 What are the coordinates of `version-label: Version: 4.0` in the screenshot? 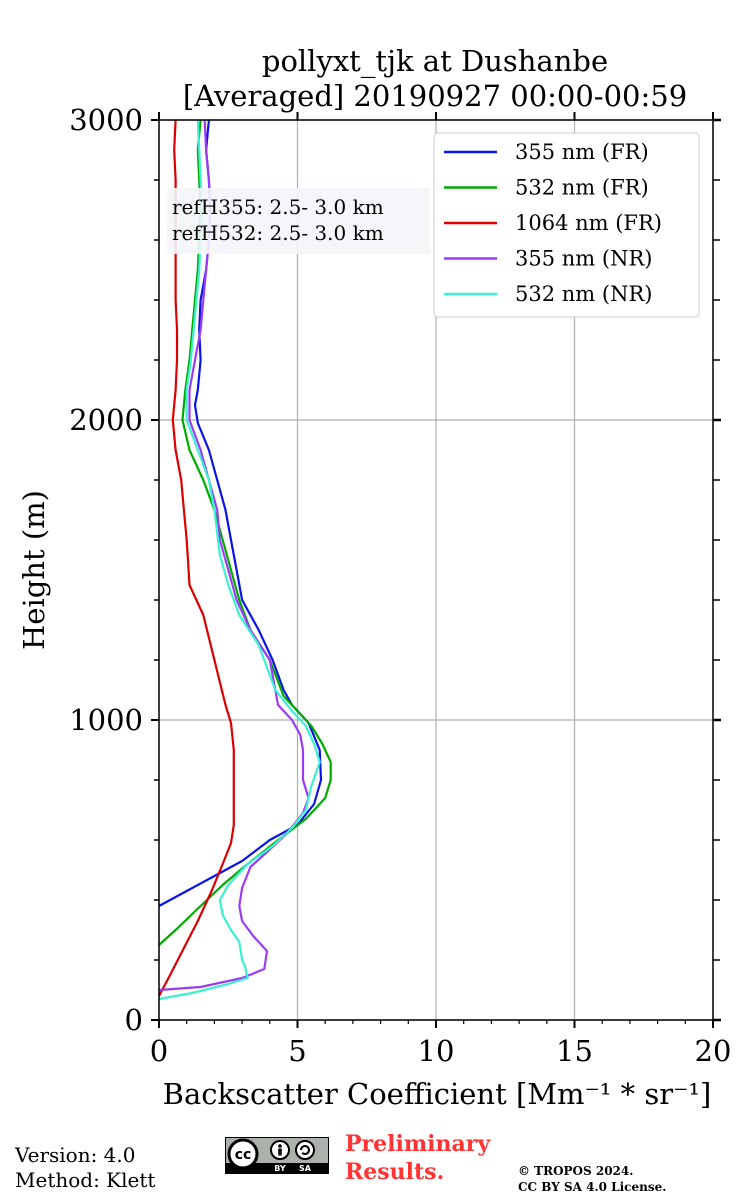 It's located at (75, 1155).